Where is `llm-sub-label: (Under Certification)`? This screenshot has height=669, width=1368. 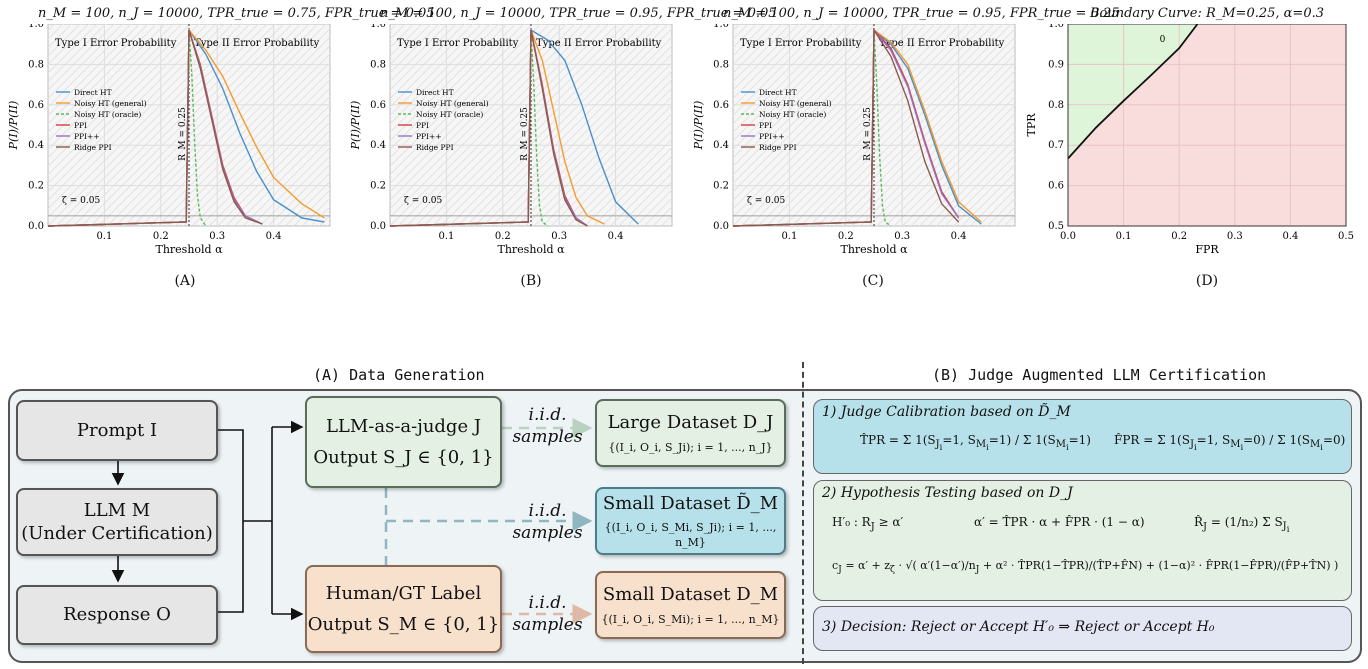
llm-sub-label: (Under Certification) is located at coordinates (117, 533).